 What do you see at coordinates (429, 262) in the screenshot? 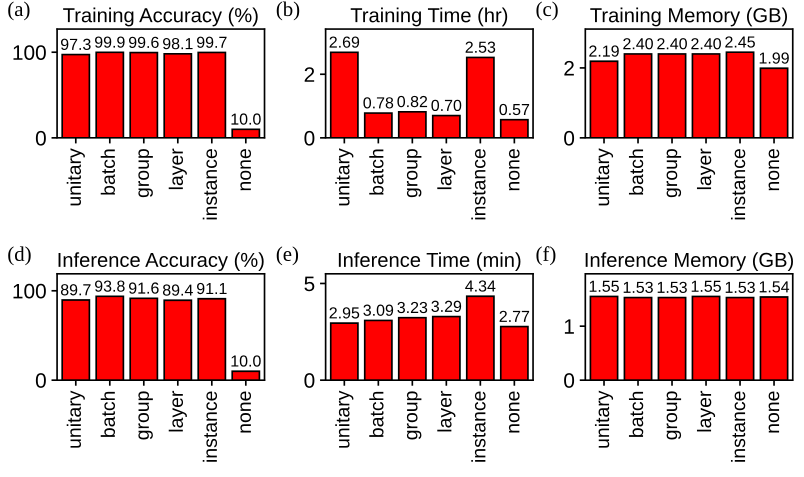
I see `chart-title: Inference Time (min)` at bounding box center [429, 262].